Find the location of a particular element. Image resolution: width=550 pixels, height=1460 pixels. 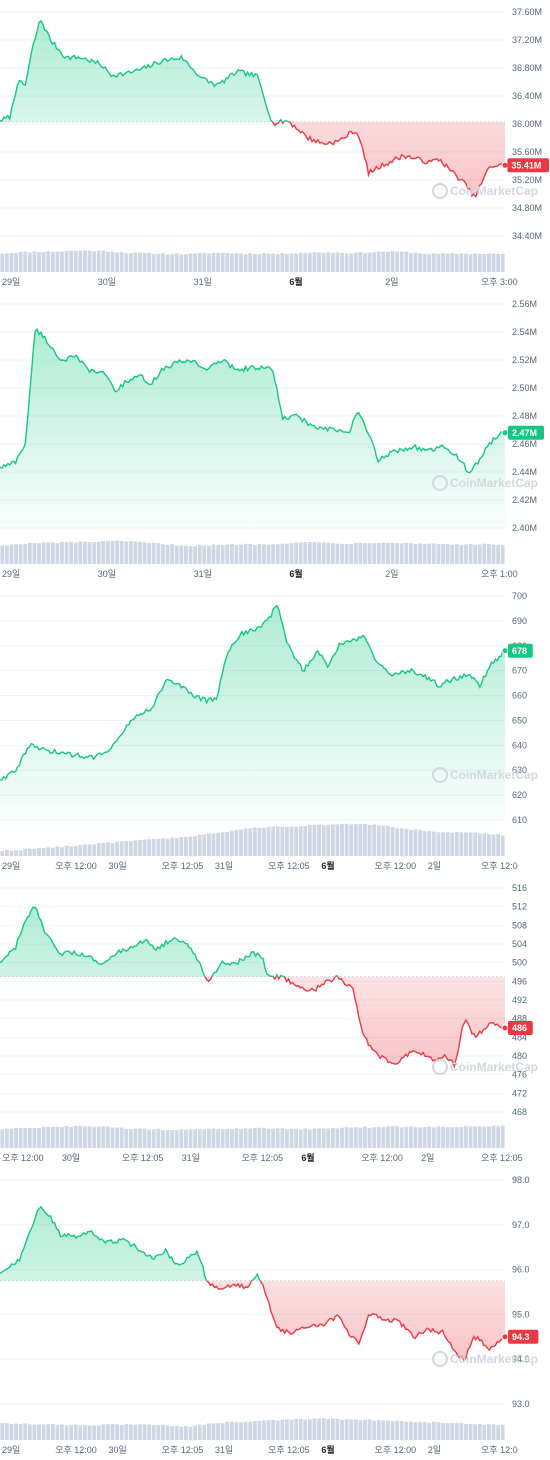

y-tick-label: 700 is located at coordinates (519, 596).